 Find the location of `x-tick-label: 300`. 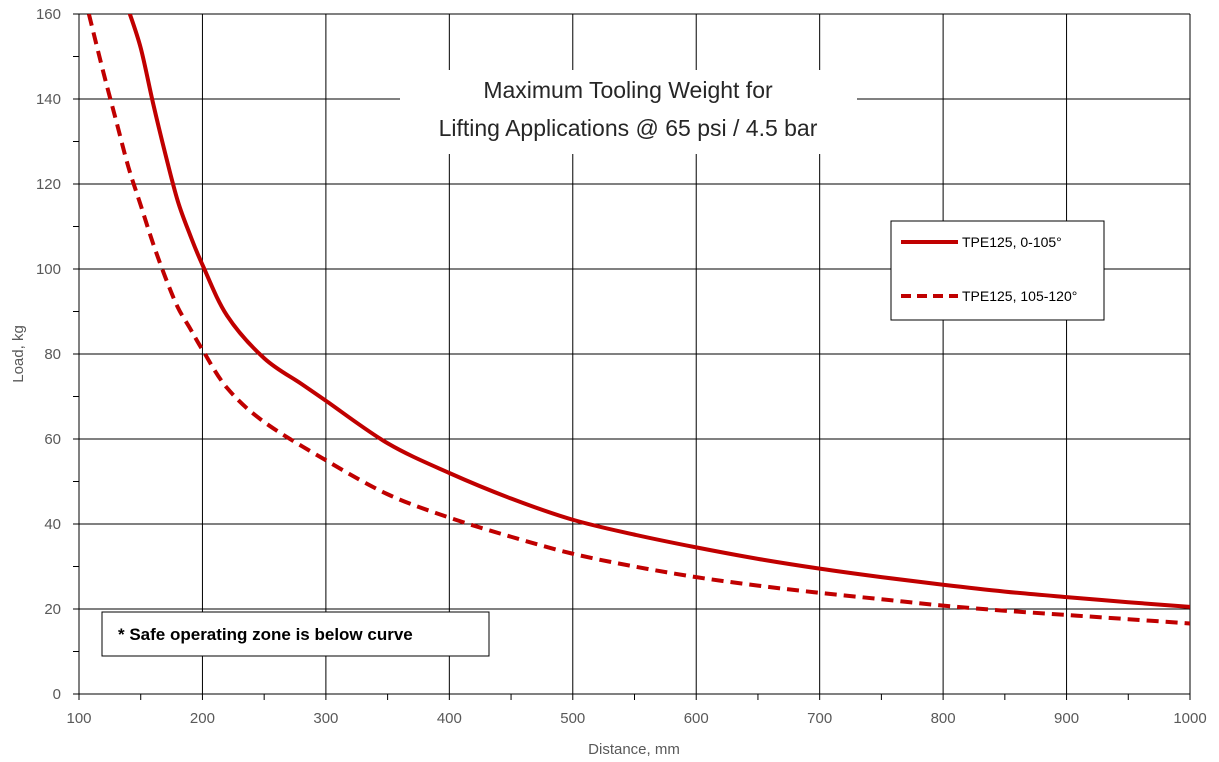

x-tick-label: 300 is located at coordinates (325, 718).